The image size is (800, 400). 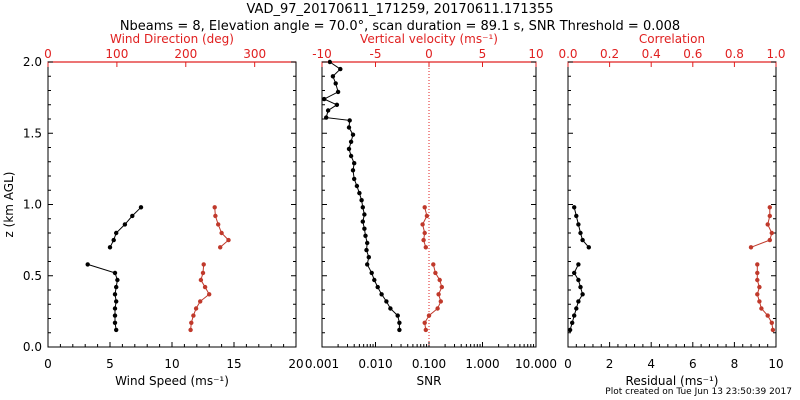 What do you see at coordinates (376, 54) in the screenshot?
I see `snr-panel-top-tick-label: -5` at bounding box center [376, 54].